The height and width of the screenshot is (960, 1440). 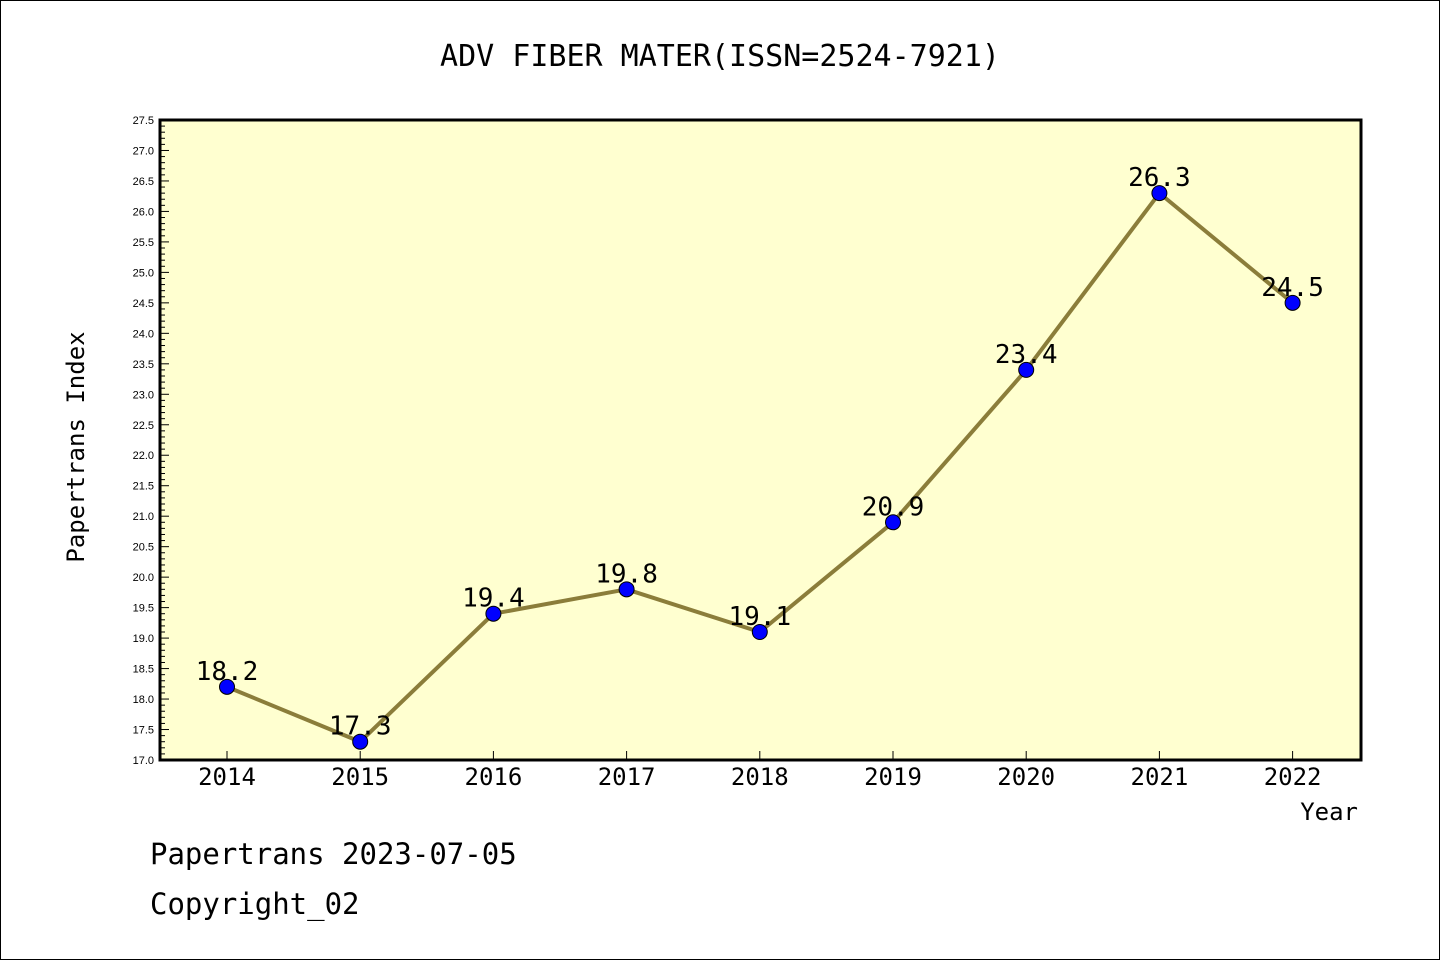 I want to click on data-point-label: 18.2, so click(x=227, y=672).